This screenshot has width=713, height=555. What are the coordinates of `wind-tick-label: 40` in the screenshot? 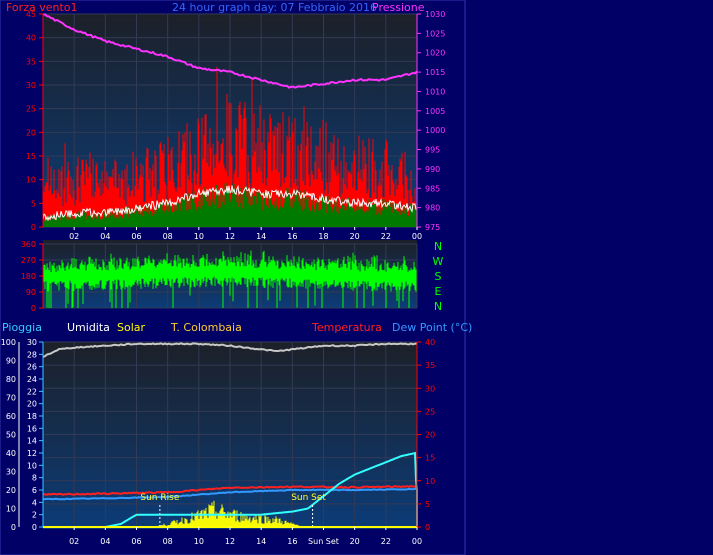 It's located at (31, 38).